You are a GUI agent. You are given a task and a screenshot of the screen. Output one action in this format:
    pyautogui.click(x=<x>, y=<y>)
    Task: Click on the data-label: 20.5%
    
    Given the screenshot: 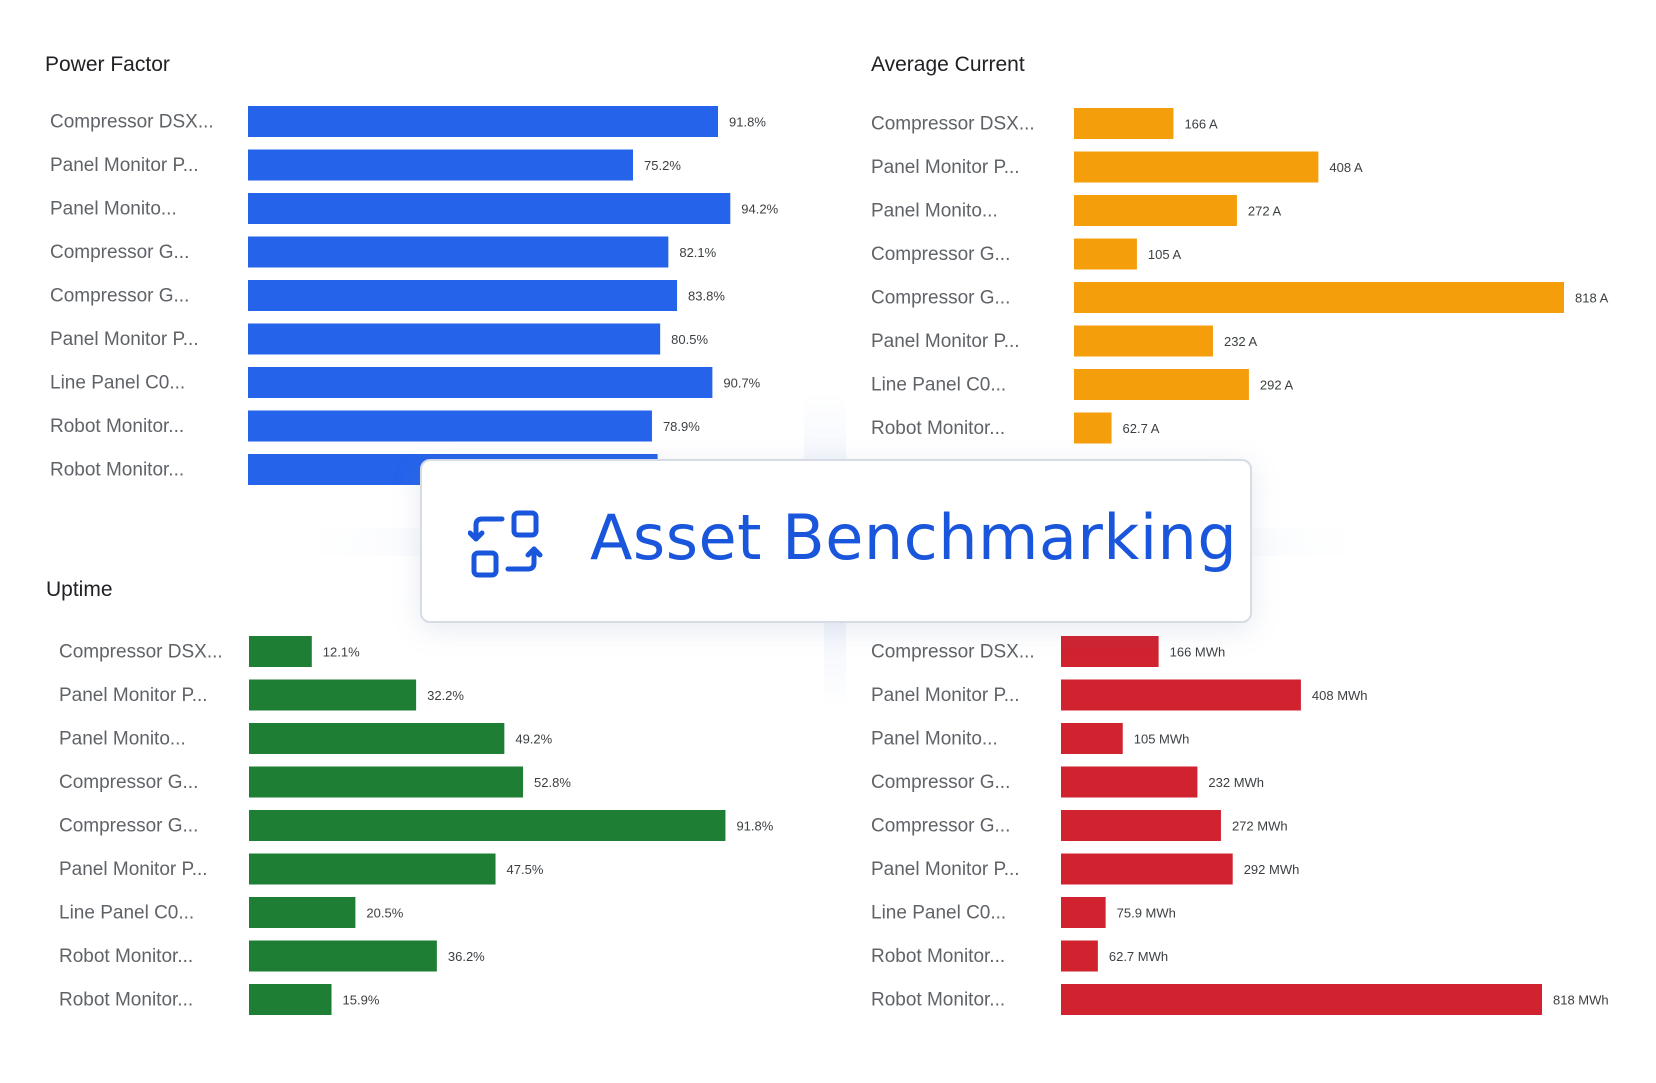 What is the action you would take?
    pyautogui.click(x=384, y=913)
    